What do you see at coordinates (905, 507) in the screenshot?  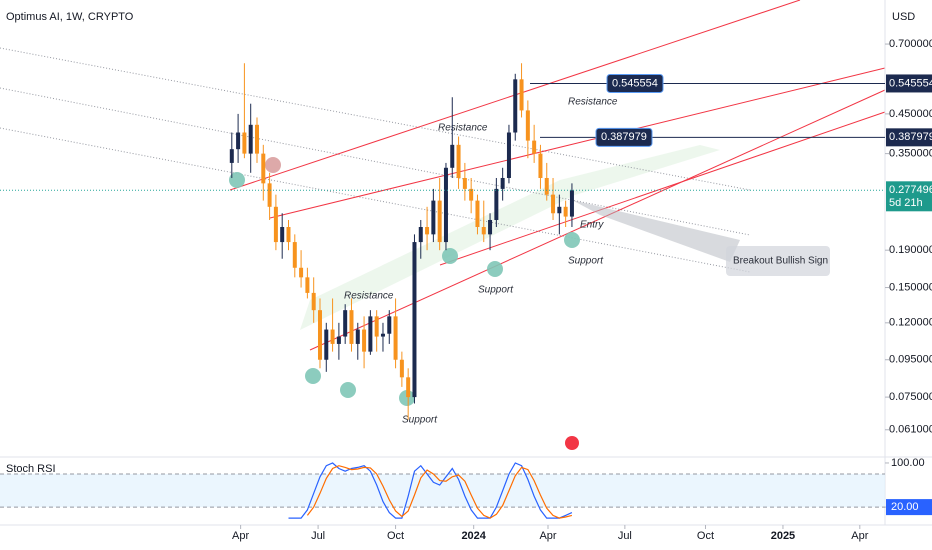 I see `y-tick-label: 20.00` at bounding box center [905, 507].